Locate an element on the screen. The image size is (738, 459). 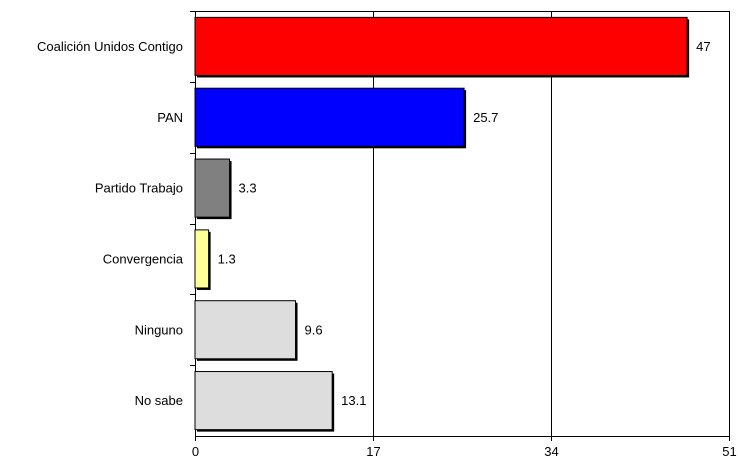
category-label-0: Coalición Unidos Contigo is located at coordinates (110, 46).